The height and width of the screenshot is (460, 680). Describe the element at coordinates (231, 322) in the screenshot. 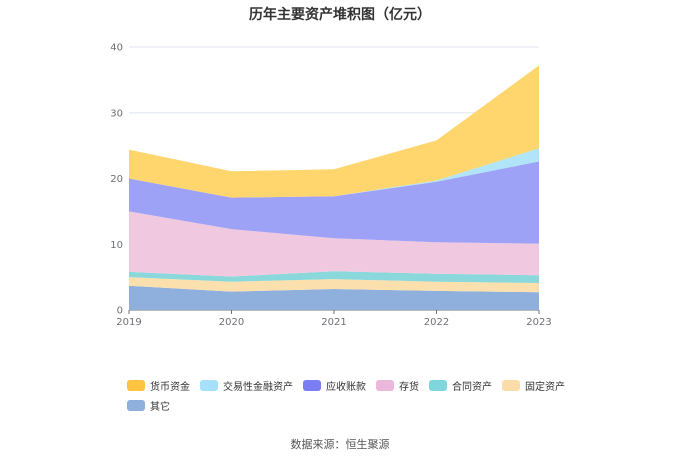

I see `x-tick-label: 2020` at that location.